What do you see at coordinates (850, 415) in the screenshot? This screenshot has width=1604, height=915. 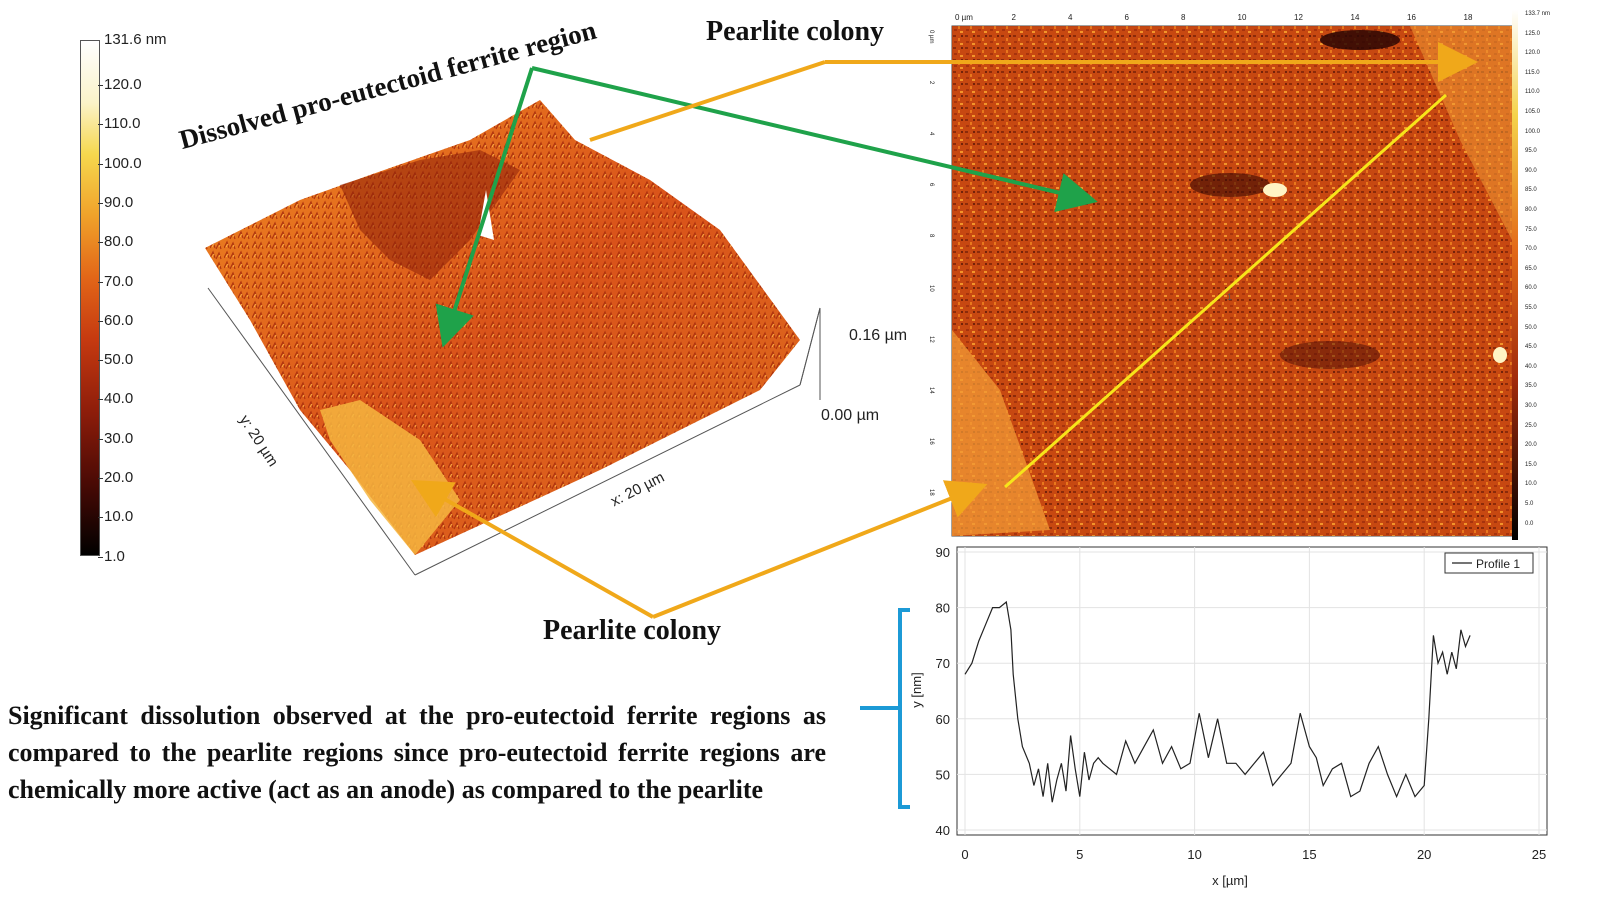 I see `z-axis-bottom-label: 0.00 µm` at bounding box center [850, 415].